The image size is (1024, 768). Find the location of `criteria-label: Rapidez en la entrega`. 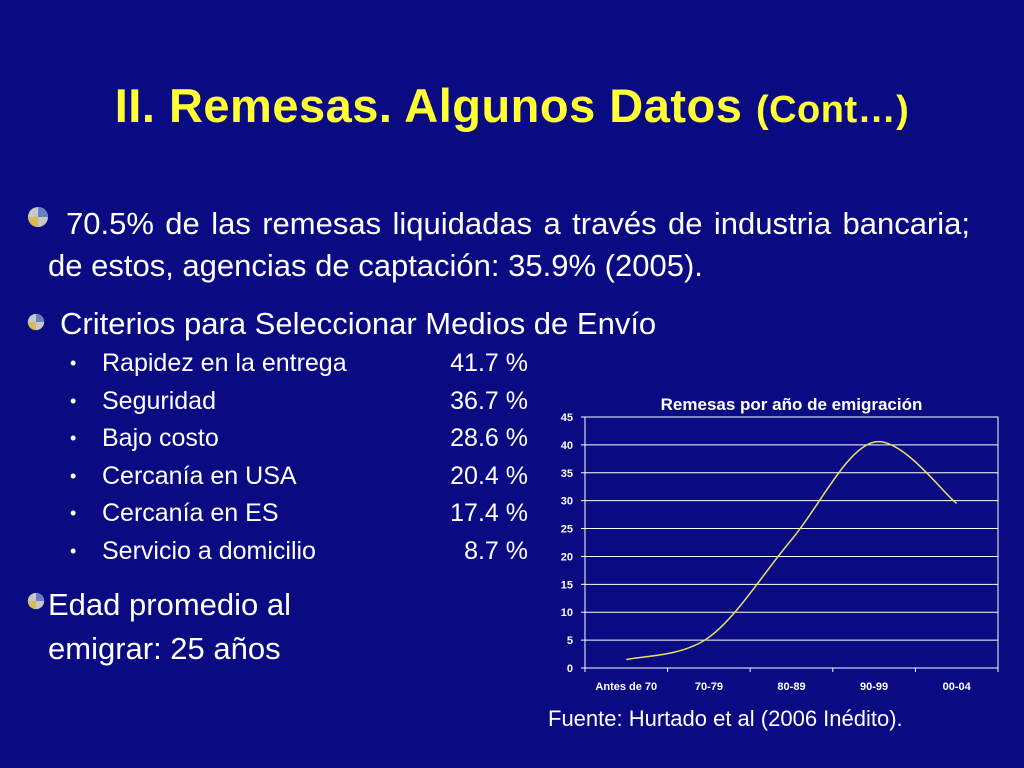

criteria-label: Rapidez en la entrega is located at coordinates (224, 363).